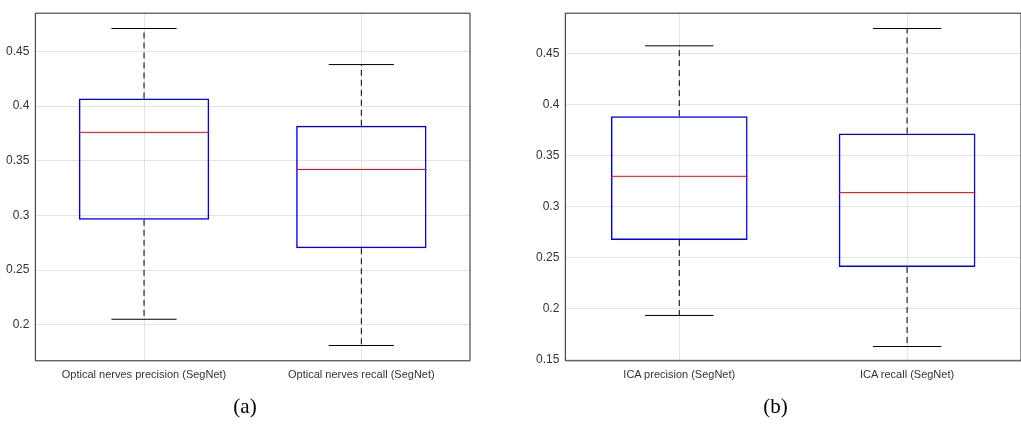  Describe the element at coordinates (361, 374) in the screenshot. I see `x-tick-label: Optical nerves recall (SegNet)` at that location.